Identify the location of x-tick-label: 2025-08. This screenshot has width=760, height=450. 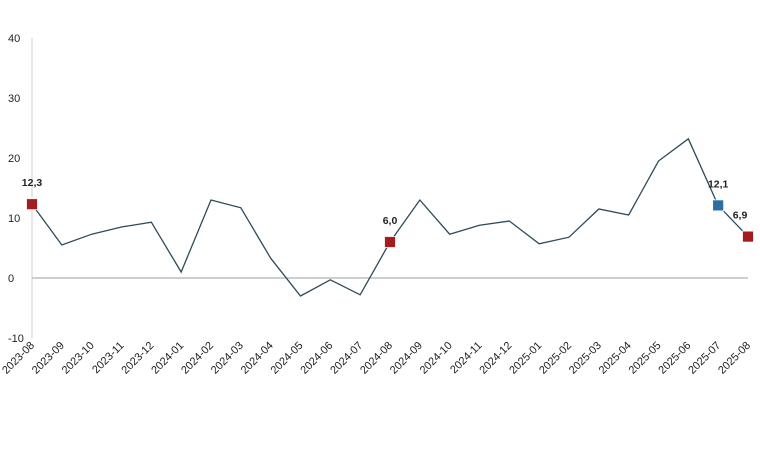
(734, 358).